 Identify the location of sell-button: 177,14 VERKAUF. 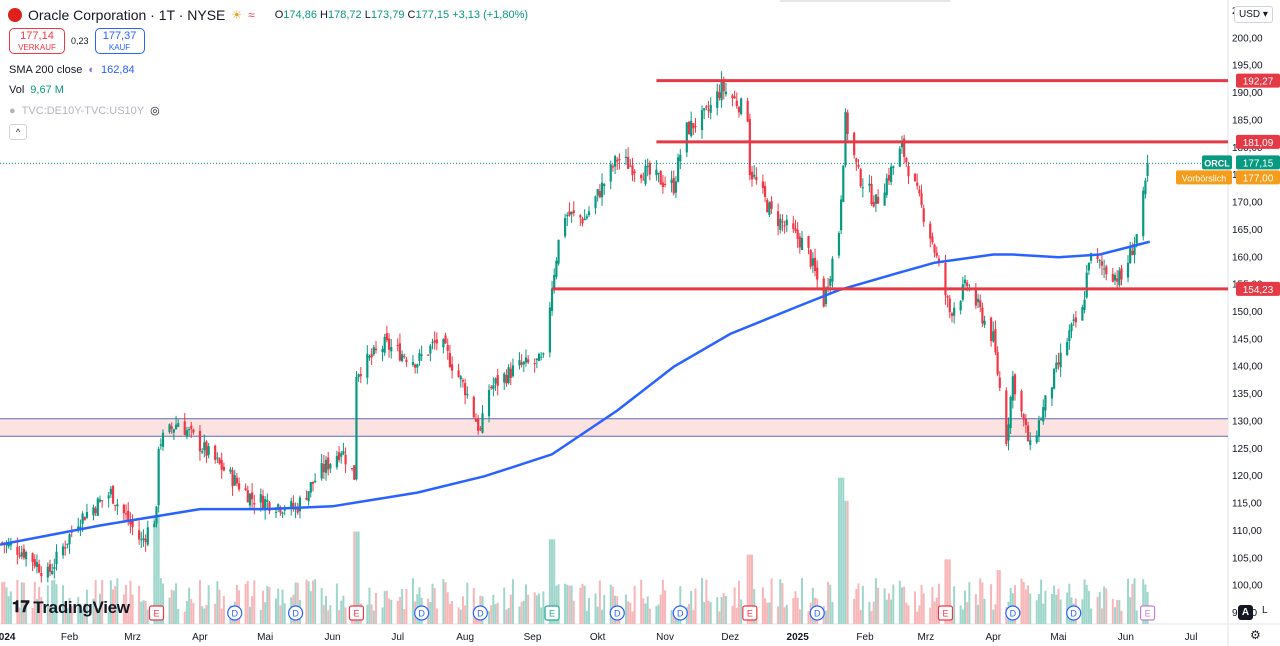
(37, 41).